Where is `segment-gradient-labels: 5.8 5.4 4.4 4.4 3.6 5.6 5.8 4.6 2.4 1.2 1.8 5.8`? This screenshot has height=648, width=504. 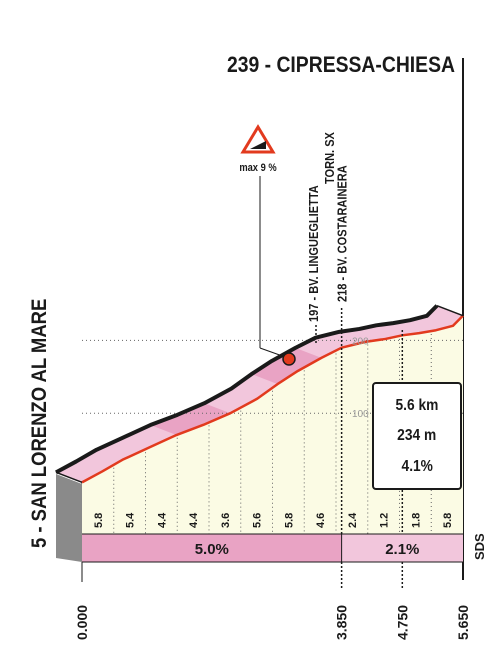 segment-gradient-labels: 5.8 5.4 4.4 4.4 3.6 5.6 5.8 4.6 2.4 1.2 1.8 5.8 is located at coordinates (273, 520).